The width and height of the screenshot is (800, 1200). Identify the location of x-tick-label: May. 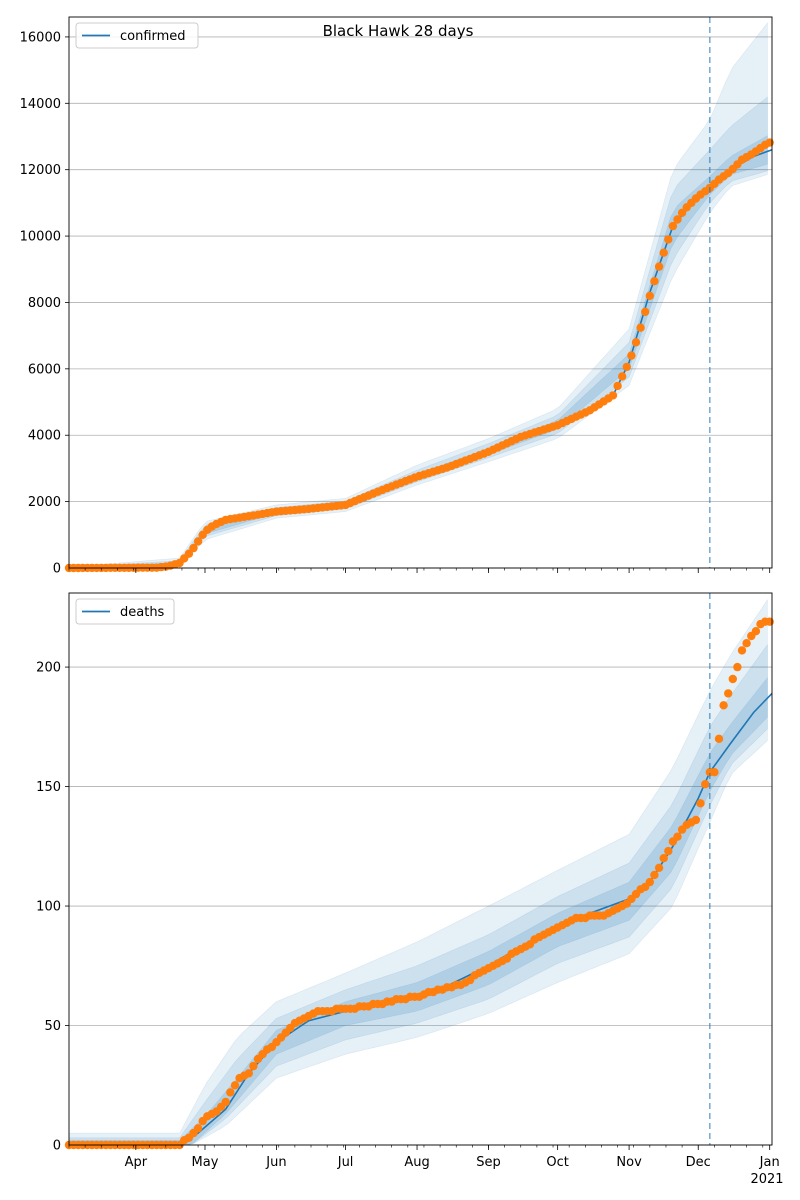
(205, 1162).